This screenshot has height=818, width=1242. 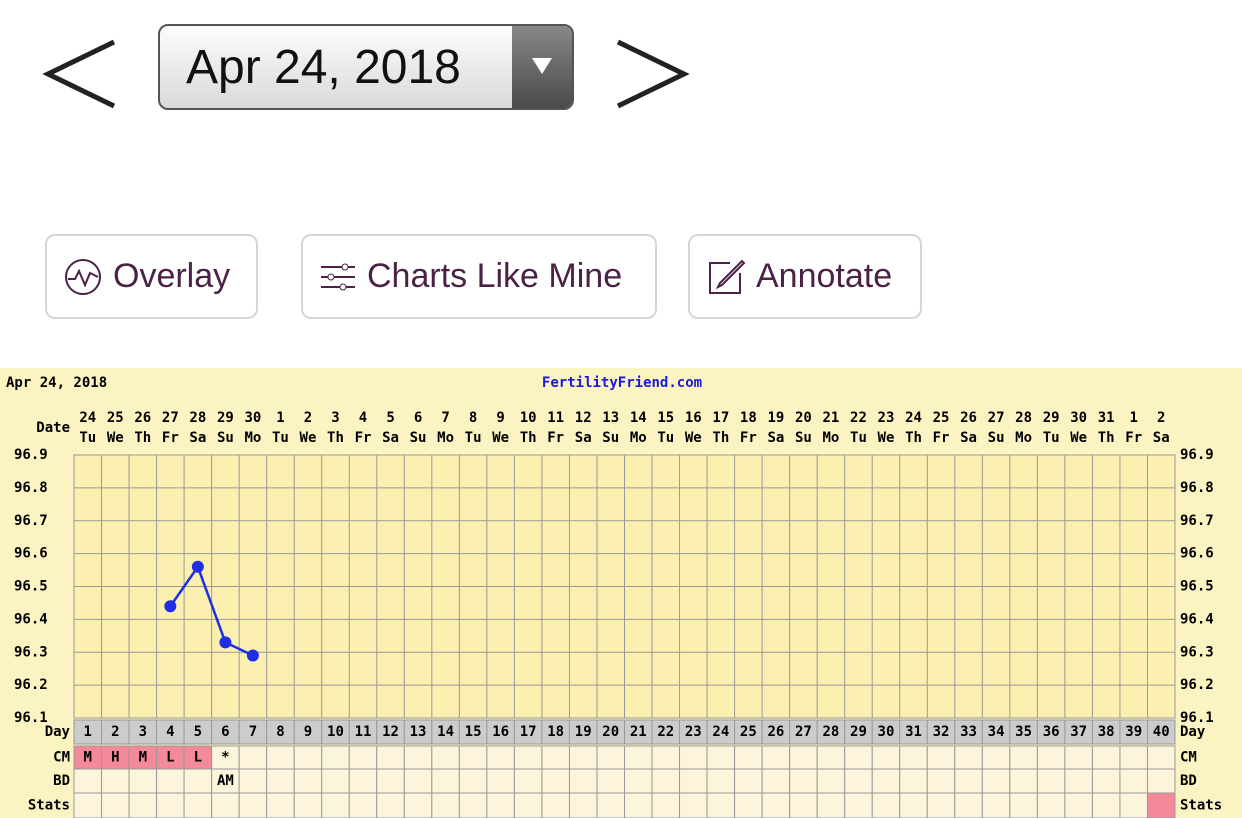 What do you see at coordinates (225, 758) in the screenshot?
I see `cm-text: *` at bounding box center [225, 758].